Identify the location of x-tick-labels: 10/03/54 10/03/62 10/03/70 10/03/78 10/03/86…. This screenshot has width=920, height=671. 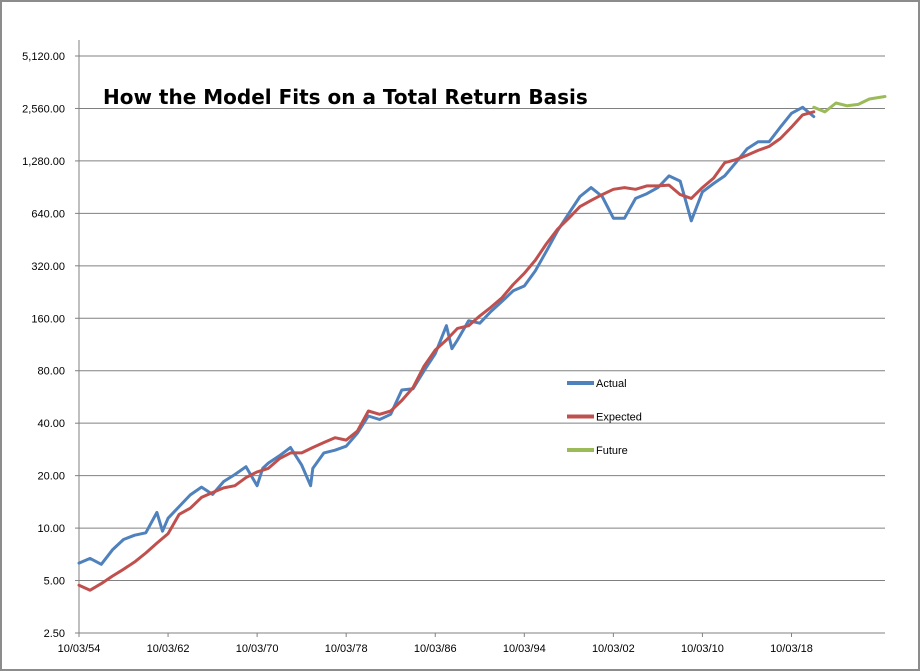
(435, 644).